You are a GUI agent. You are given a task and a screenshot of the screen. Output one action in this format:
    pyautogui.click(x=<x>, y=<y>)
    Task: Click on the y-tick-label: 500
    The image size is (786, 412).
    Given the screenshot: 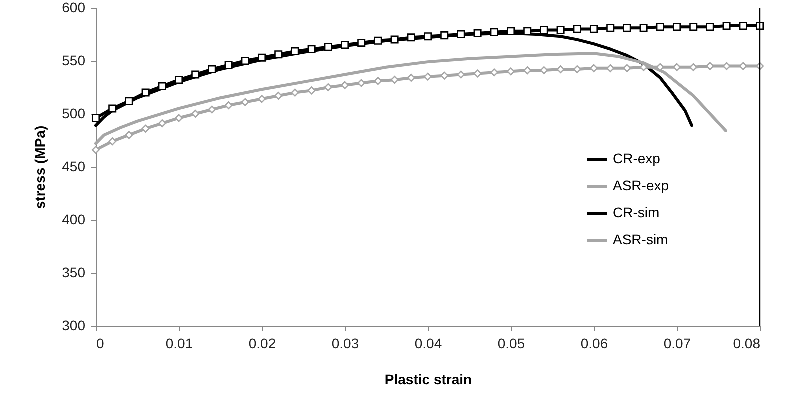 What is the action you would take?
    pyautogui.click(x=74, y=114)
    